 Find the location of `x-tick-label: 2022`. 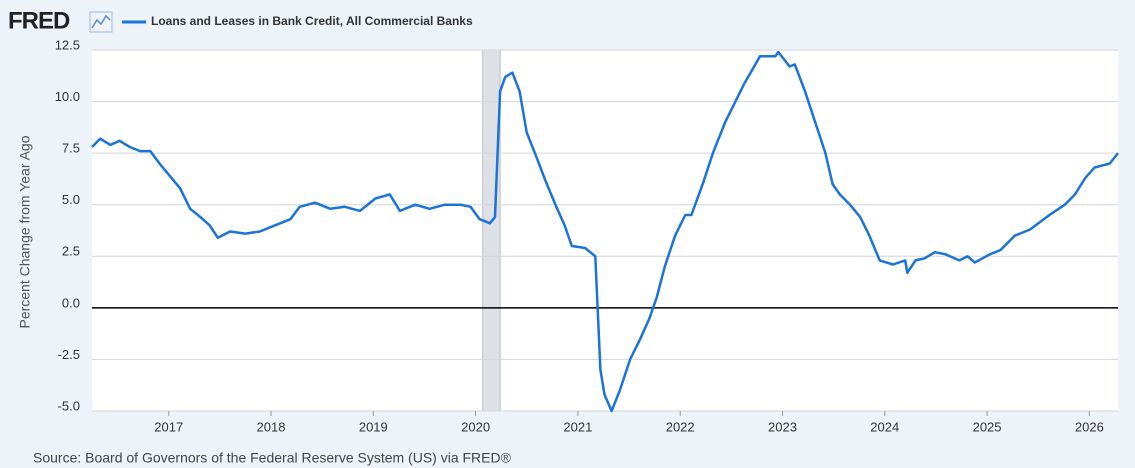

x-tick-label: 2022 is located at coordinates (680, 426).